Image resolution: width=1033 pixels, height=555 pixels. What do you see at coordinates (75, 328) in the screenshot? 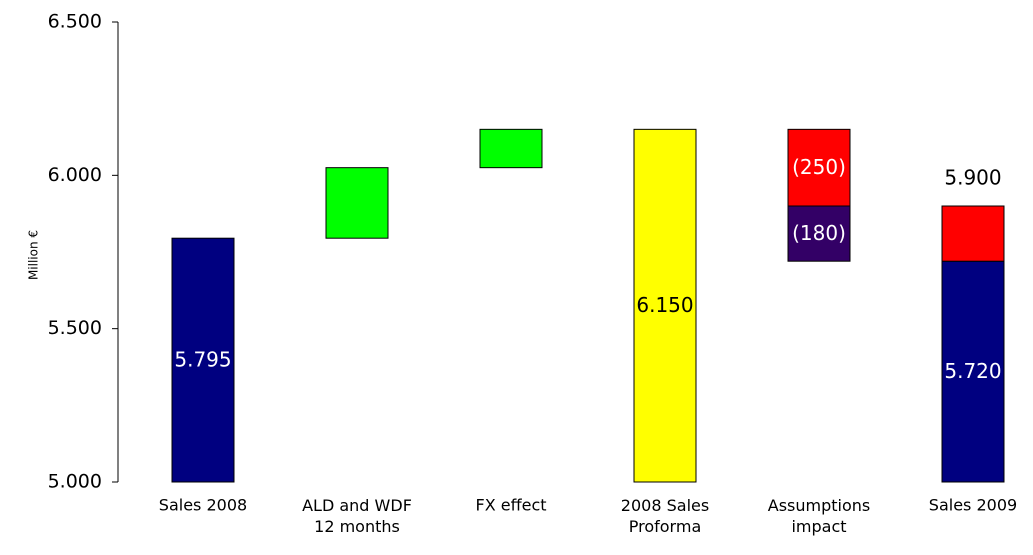
I see `y-tick-label: 5.500` at bounding box center [75, 328].